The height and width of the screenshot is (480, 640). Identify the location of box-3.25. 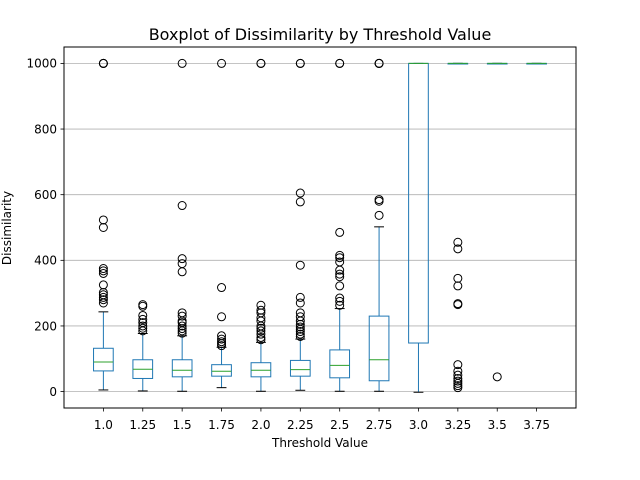
(458, 227).